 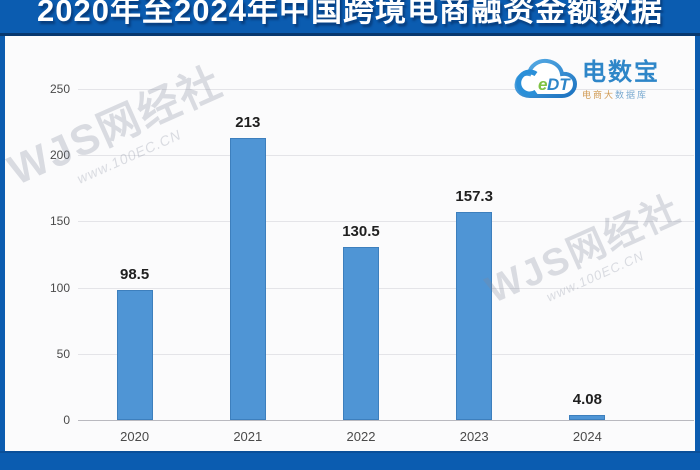 What do you see at coordinates (59, 287) in the screenshot?
I see `y-axis-tick-label: 100` at bounding box center [59, 287].